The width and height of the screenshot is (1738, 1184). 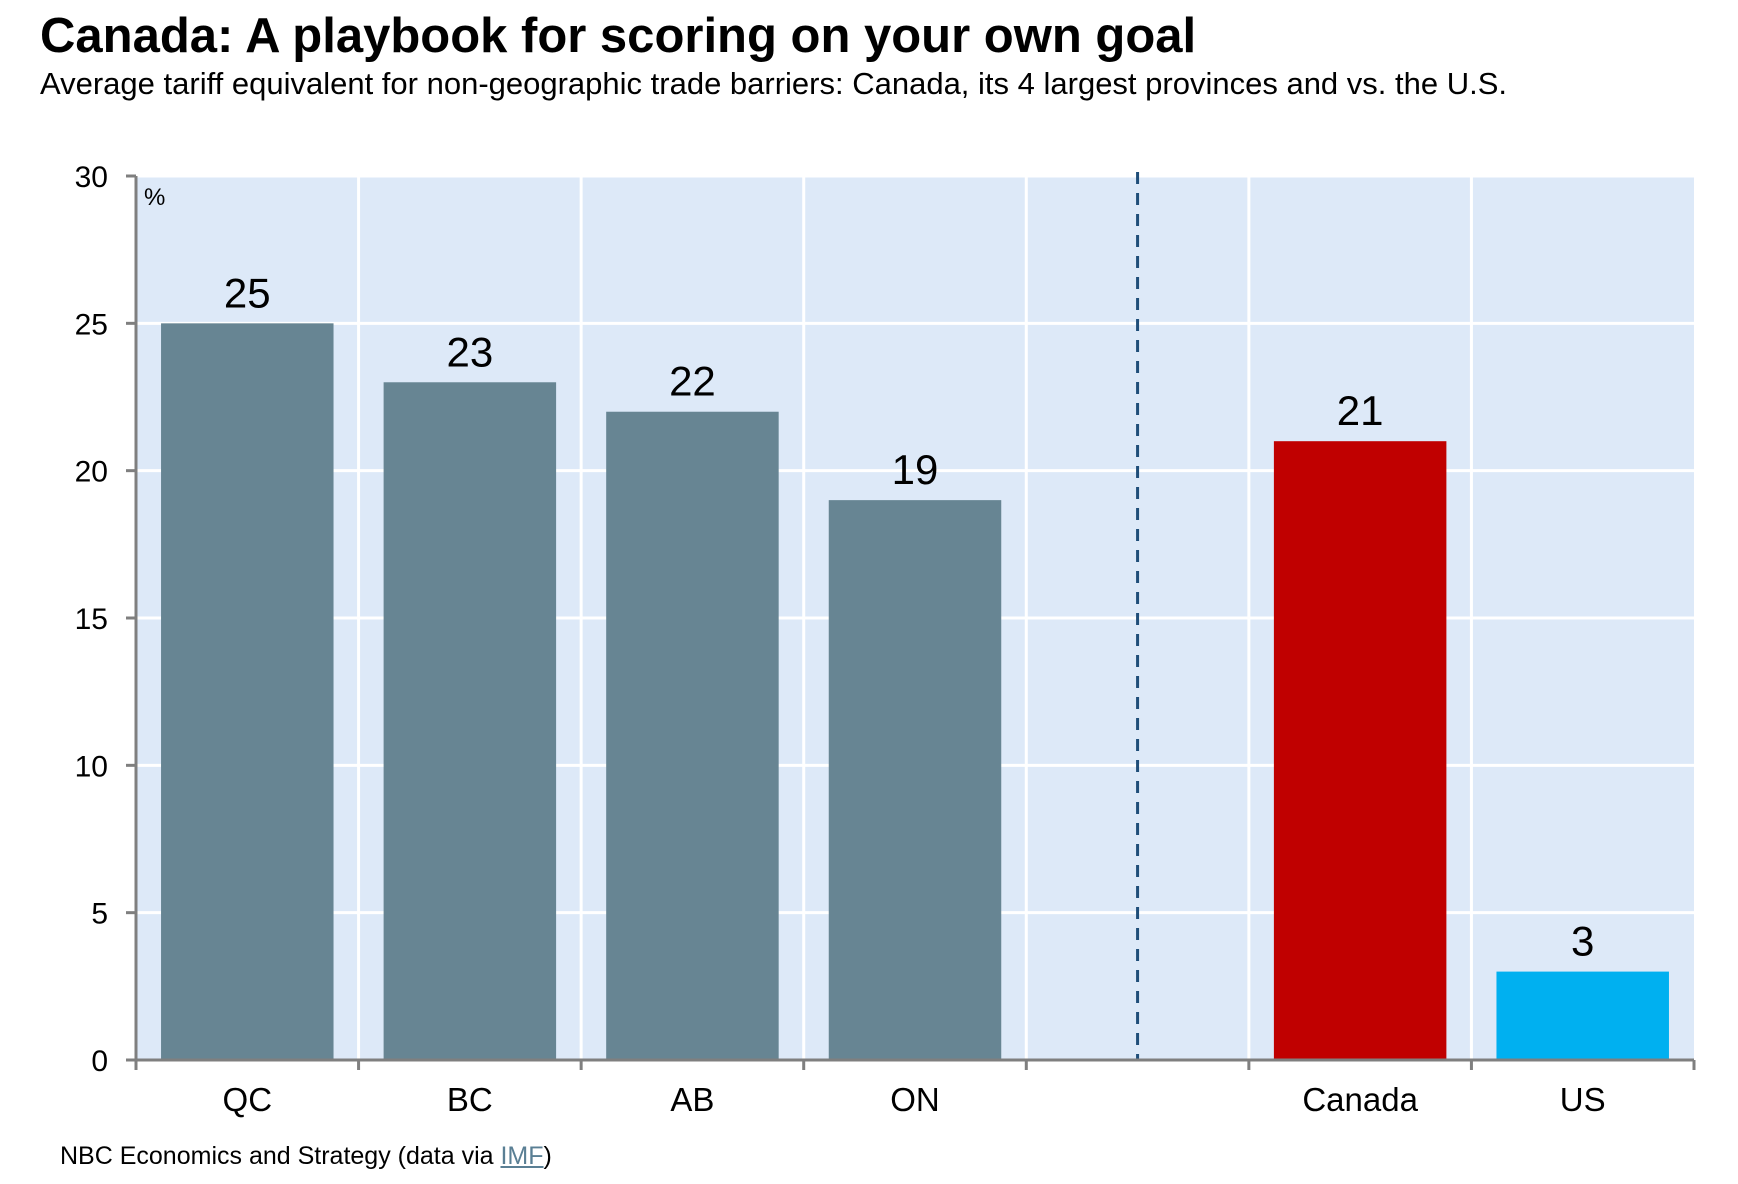 I want to click on data-label: 3, so click(x=1582, y=941).